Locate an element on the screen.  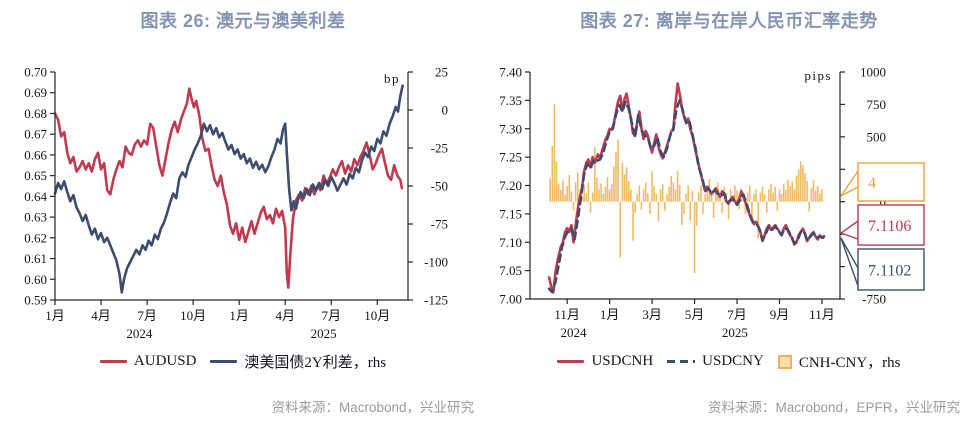
chart26-legend: AUDUSD 澳美国债2Y利差，rhs is located at coordinates (243, 361).